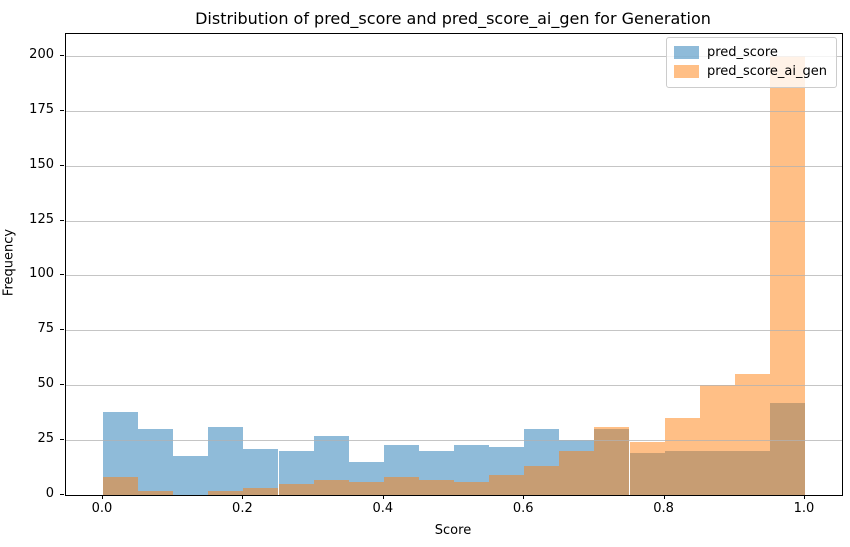 This screenshot has height=547, width=850. I want to click on y-tick-label-125: 125, so click(41, 219).